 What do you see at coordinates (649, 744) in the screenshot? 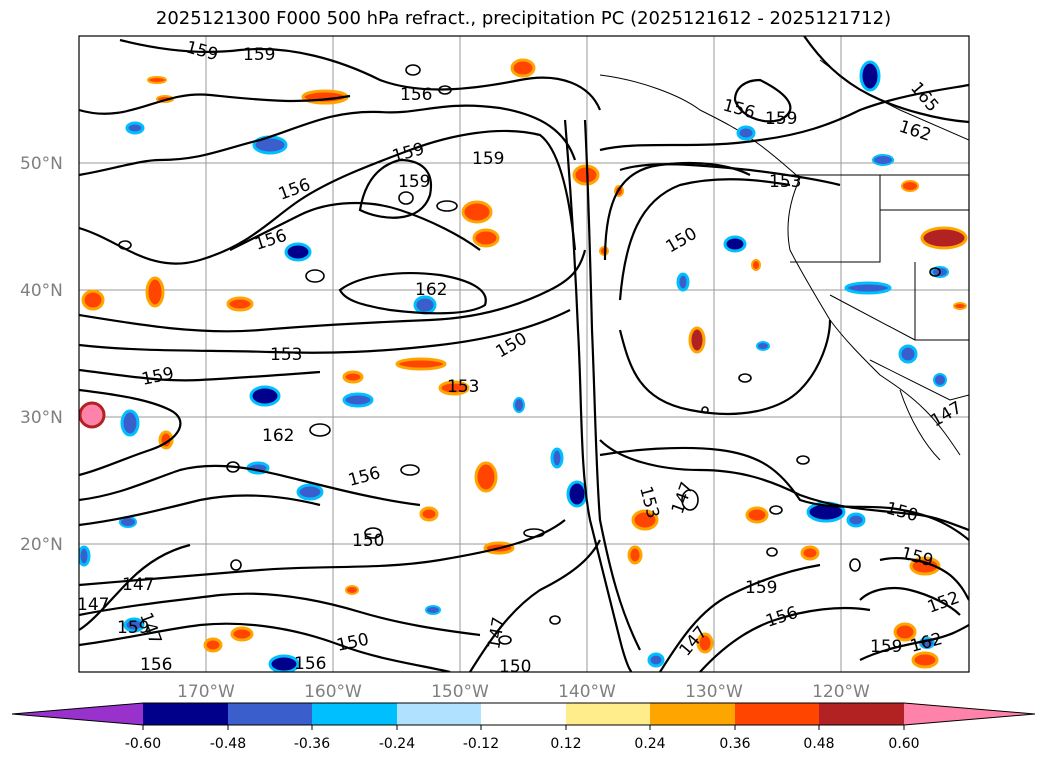
I see `colorbar-tick-label: 0.24` at bounding box center [649, 744].